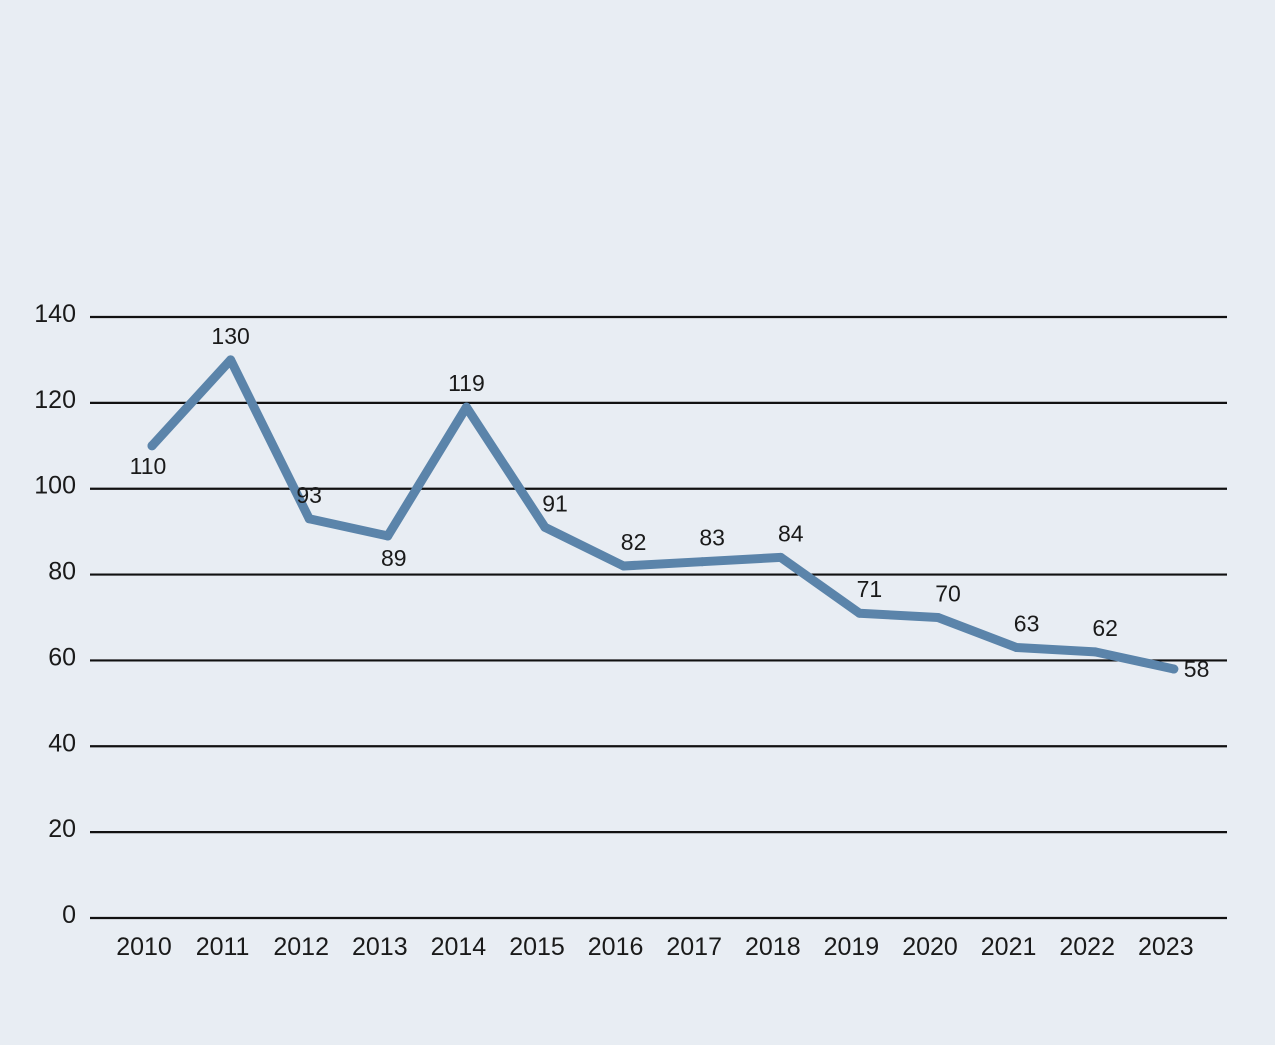 This screenshot has height=1045, width=1275. I want to click on x-tick-label: 2020, so click(930, 947).